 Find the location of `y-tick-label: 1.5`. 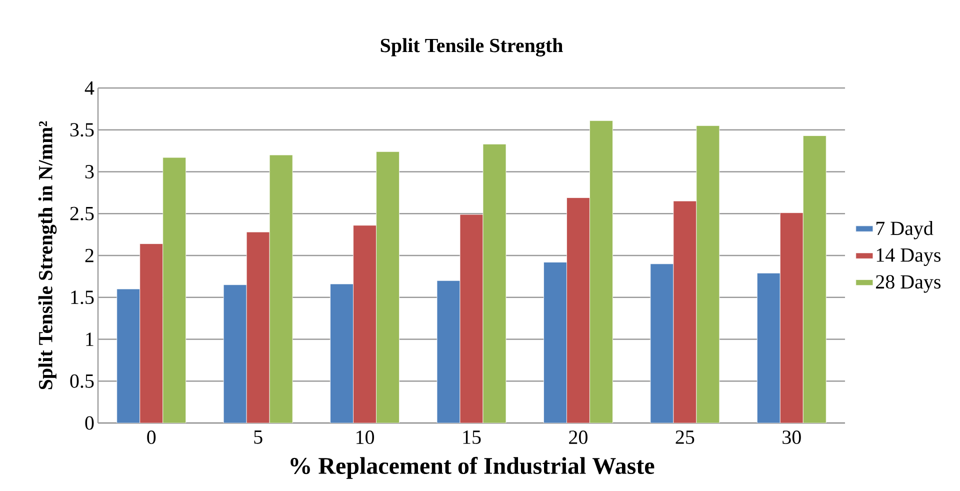

y-tick-label: 1.5 is located at coordinates (82, 297).